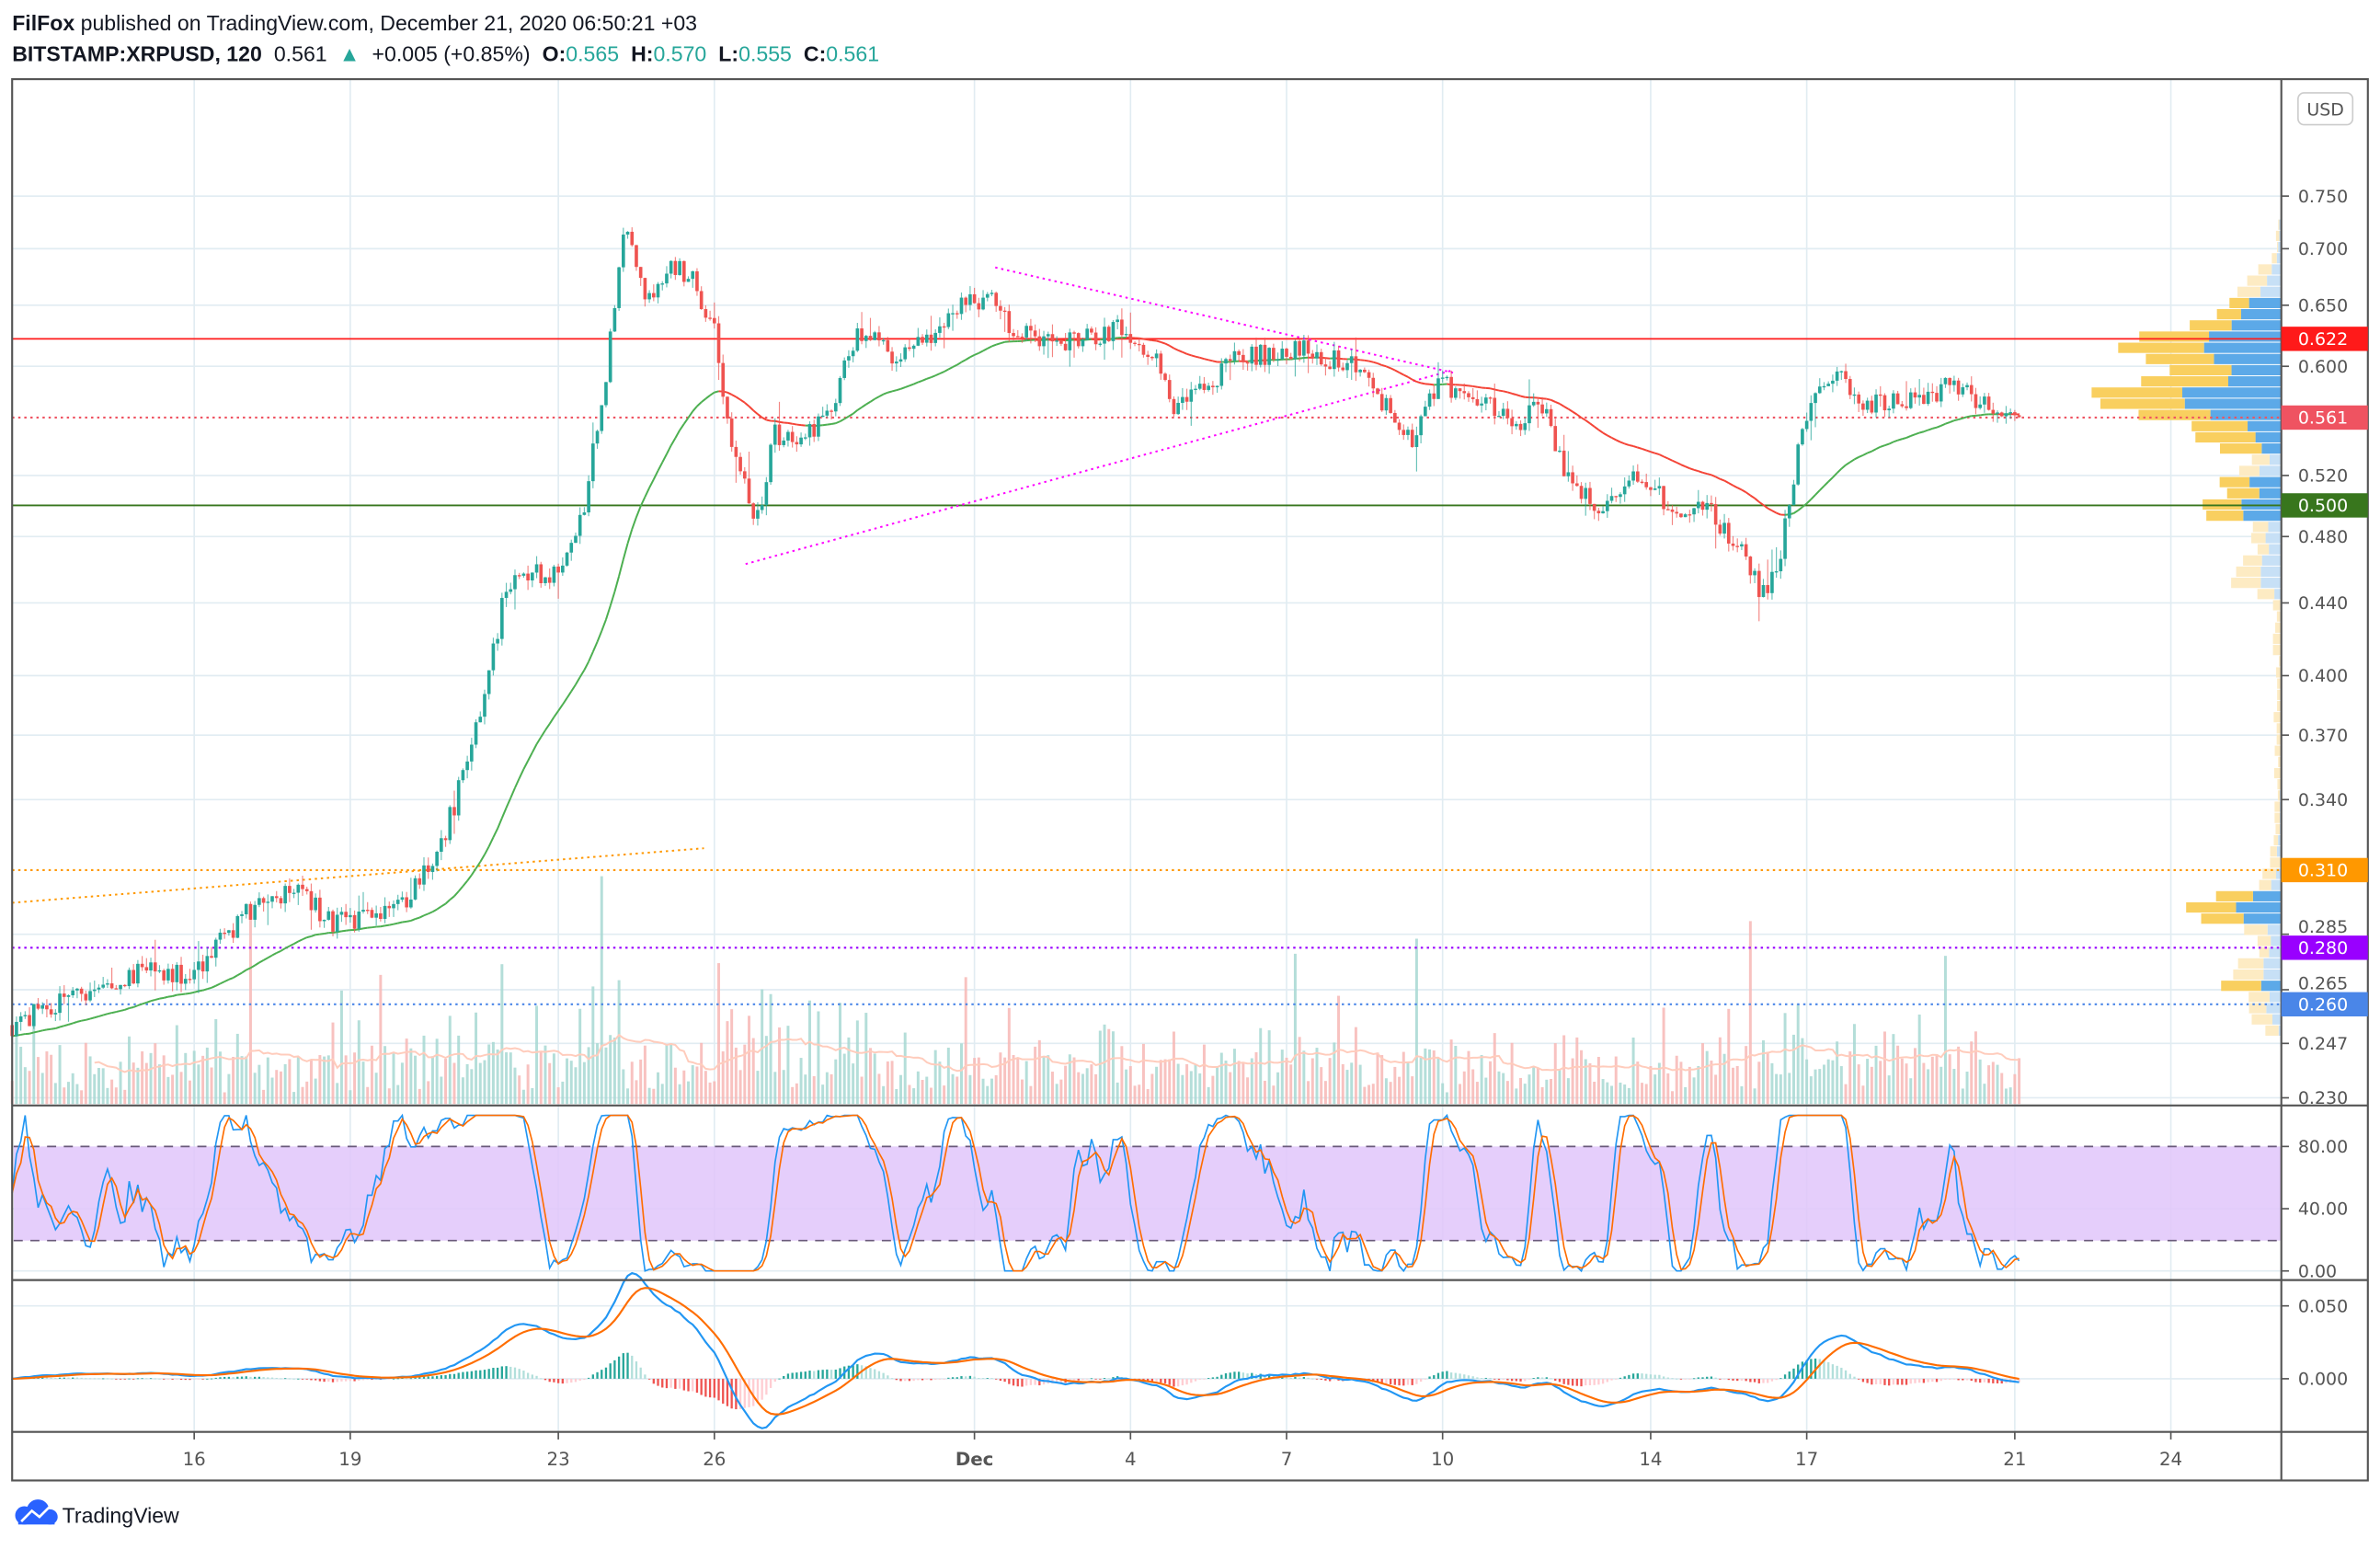  I want to click on author-name: FilFox, so click(43, 23).